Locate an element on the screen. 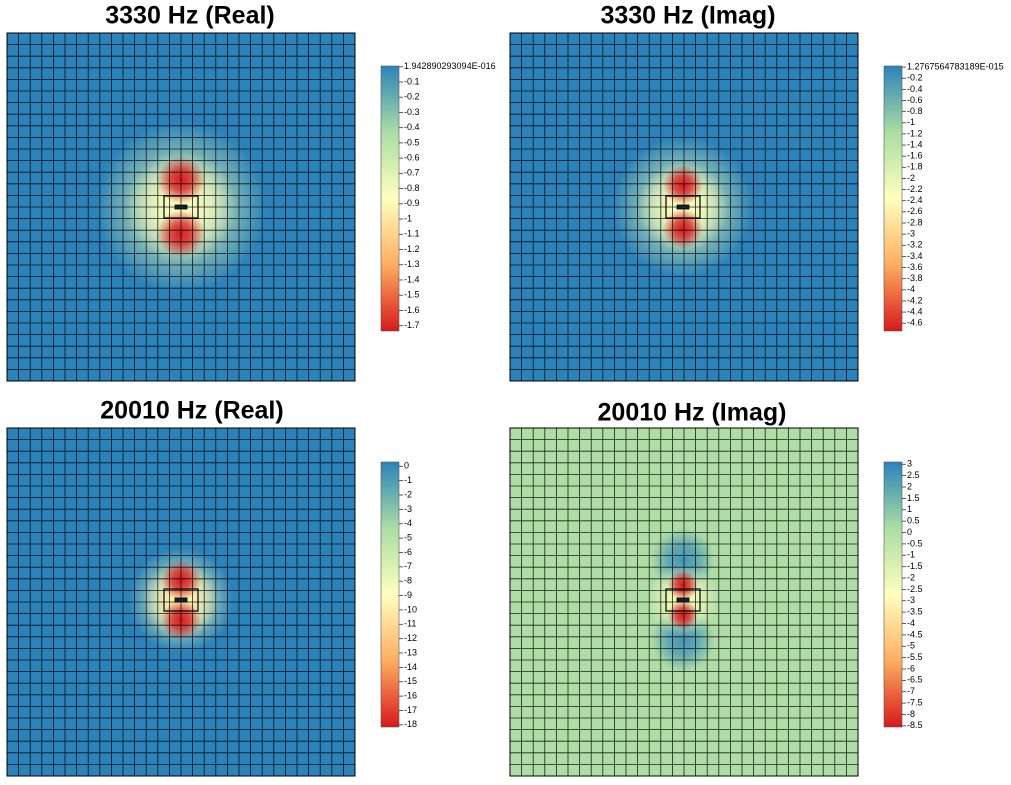  colorbar-tick-label: -18 is located at coordinates (410, 724).